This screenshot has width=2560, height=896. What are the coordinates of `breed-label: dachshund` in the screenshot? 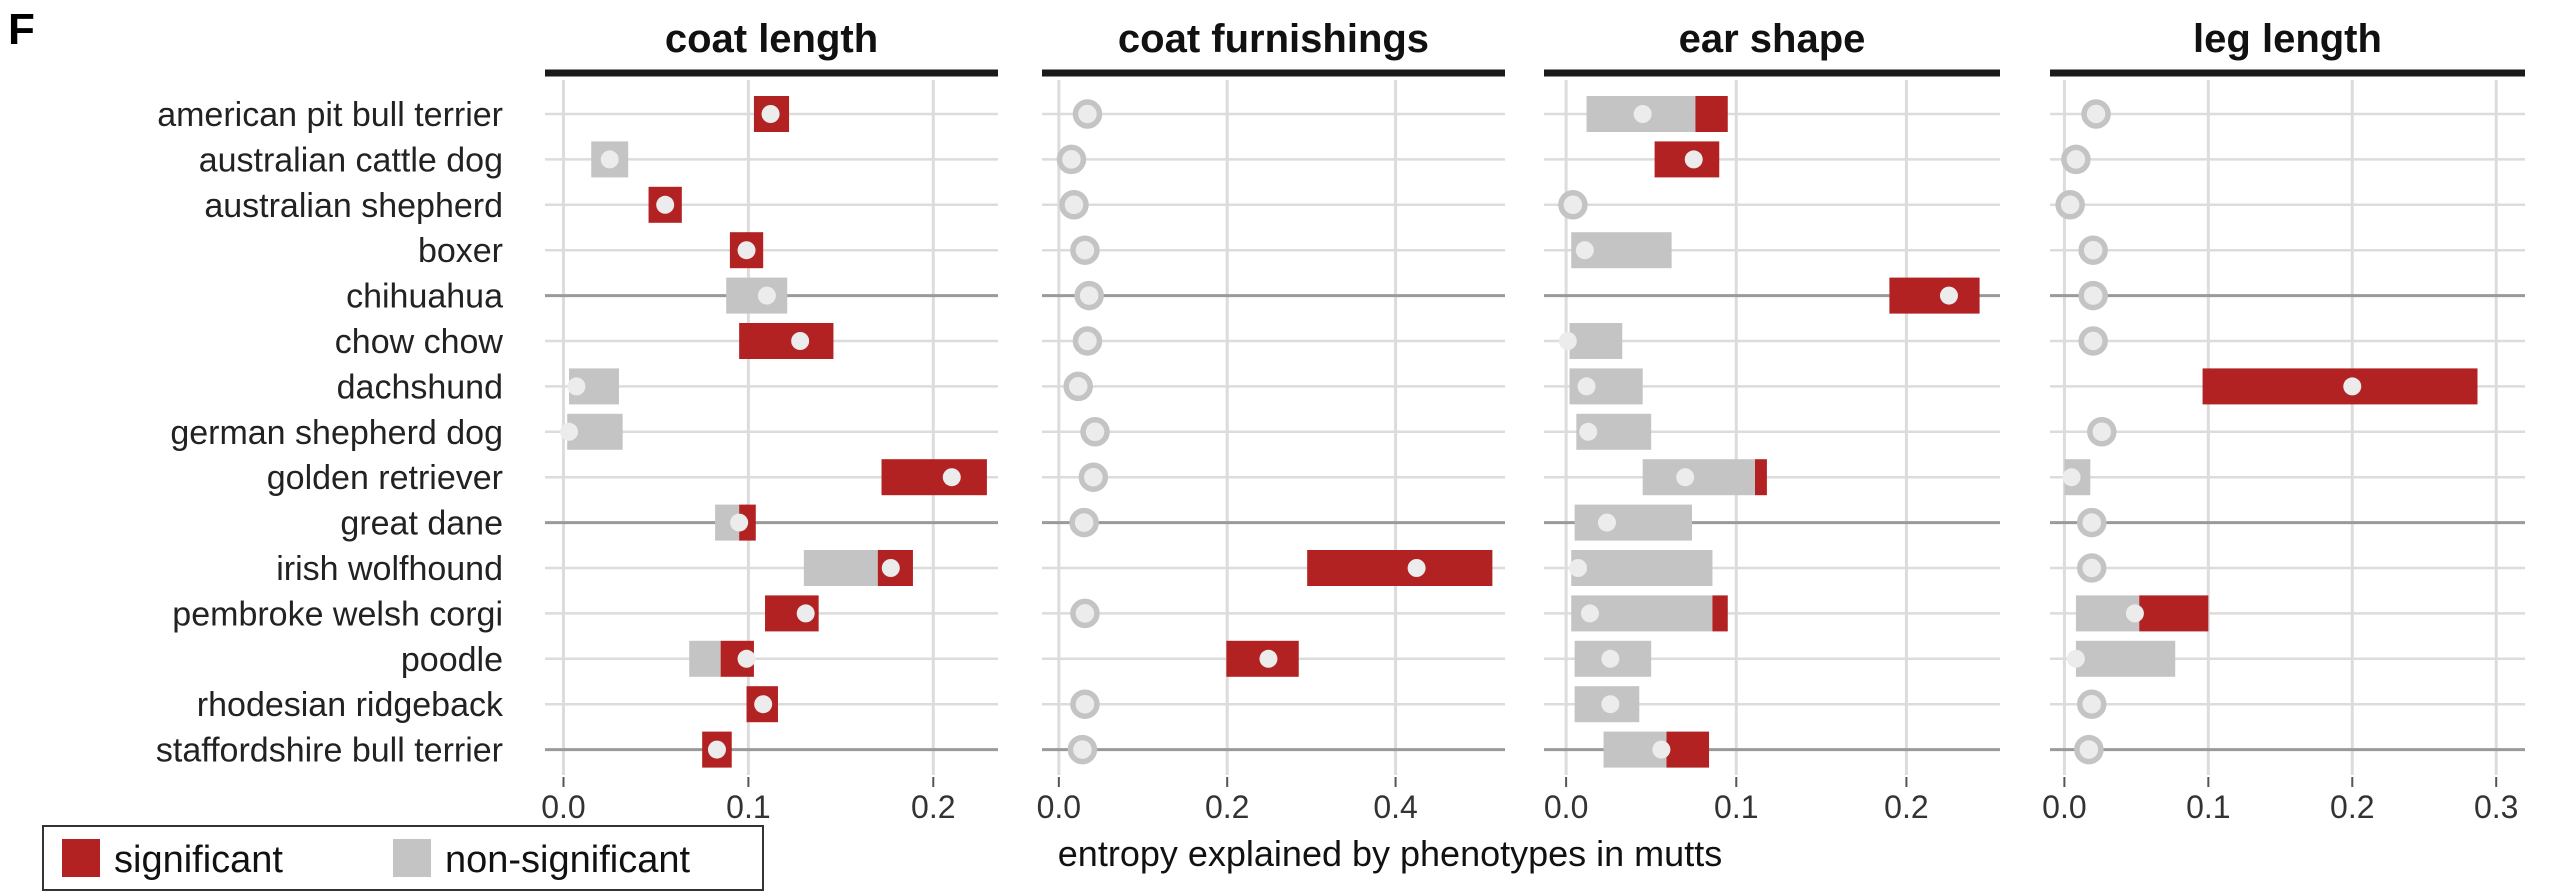 It's located at (420, 387).